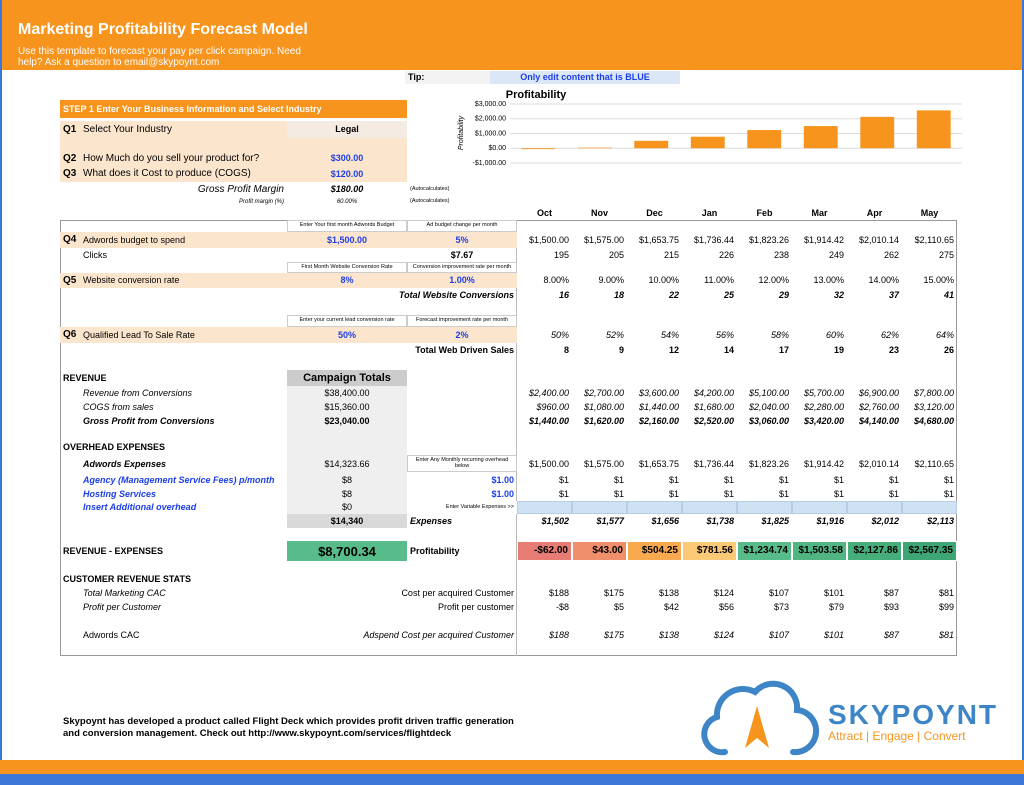 This screenshot has height=785, width=1024. What do you see at coordinates (490, 119) in the screenshot?
I see `y-tick-label: $2,000.00` at bounding box center [490, 119].